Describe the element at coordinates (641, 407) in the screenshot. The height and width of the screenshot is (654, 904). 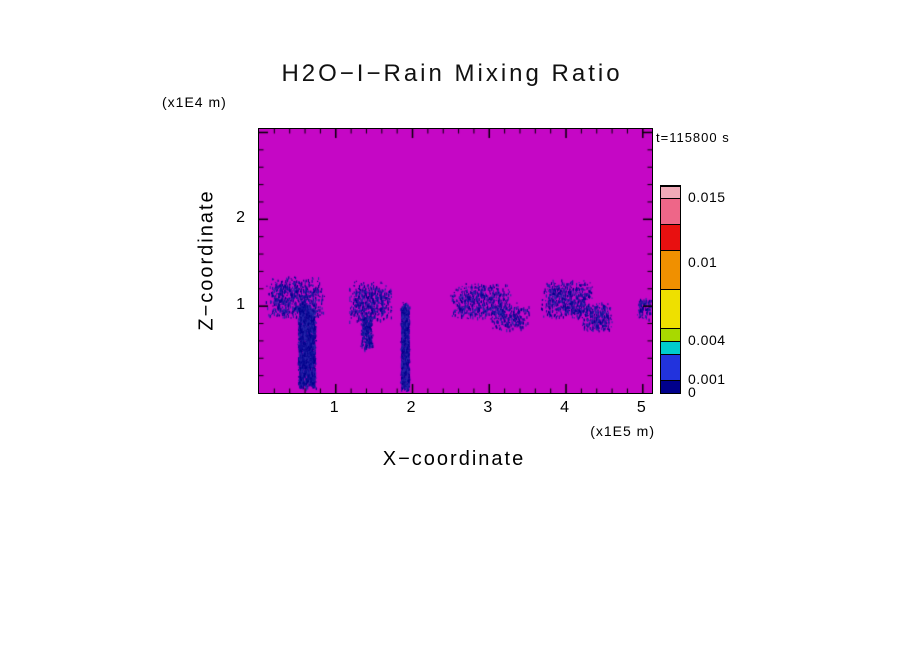
I see `x-tick-label: 5` at that location.